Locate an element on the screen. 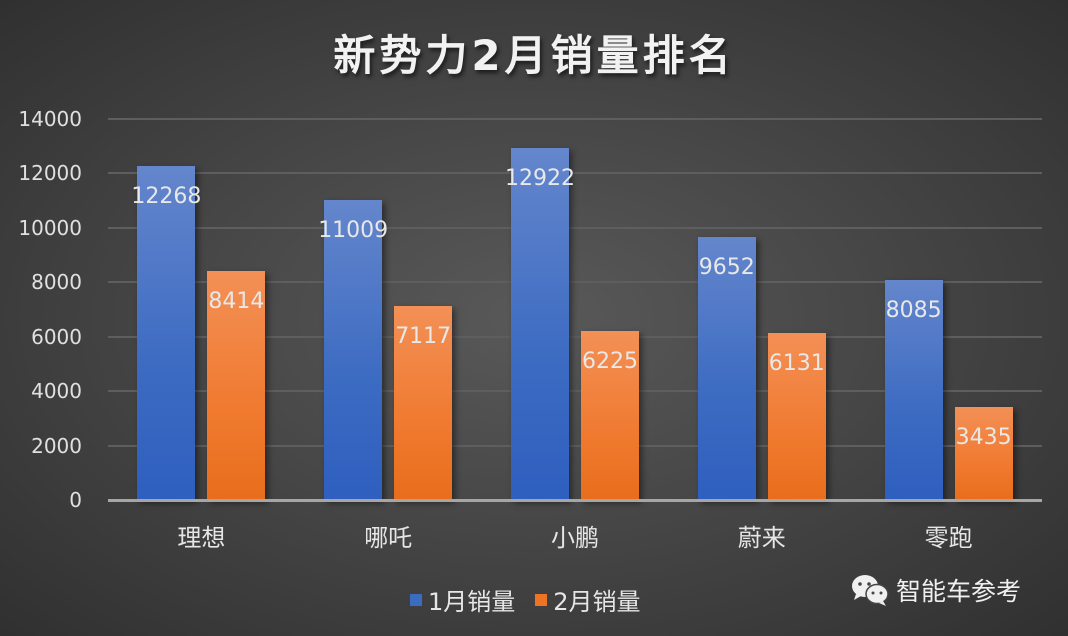 The height and width of the screenshot is (636, 1068). data-label: 9652 is located at coordinates (726, 268).